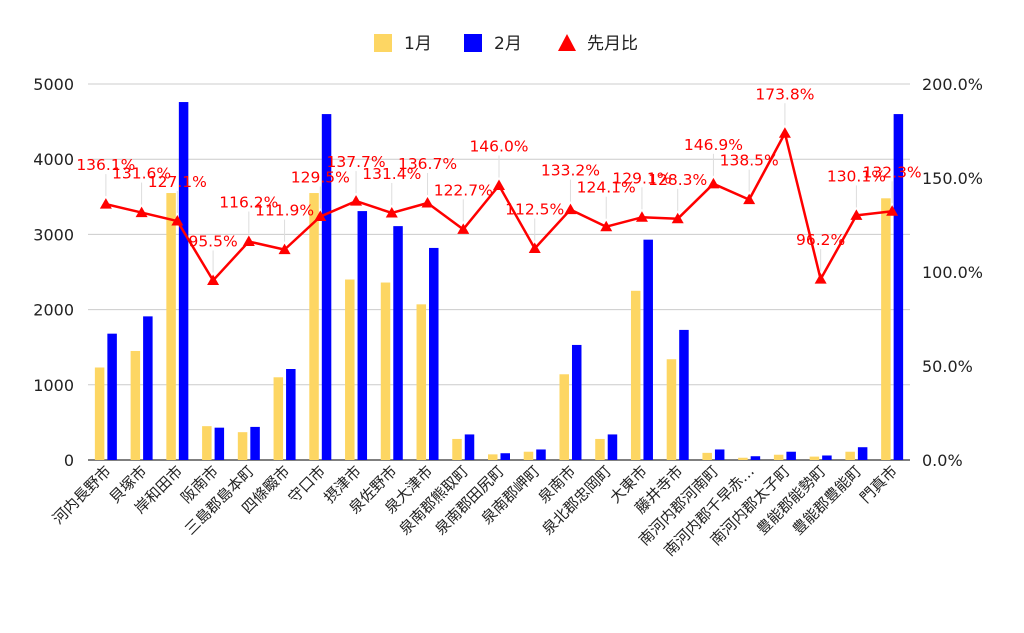 The height and width of the screenshot is (633, 1024). Describe the element at coordinates (320, 178) in the screenshot. I see `ratio-data-label: 129.5%` at that location.